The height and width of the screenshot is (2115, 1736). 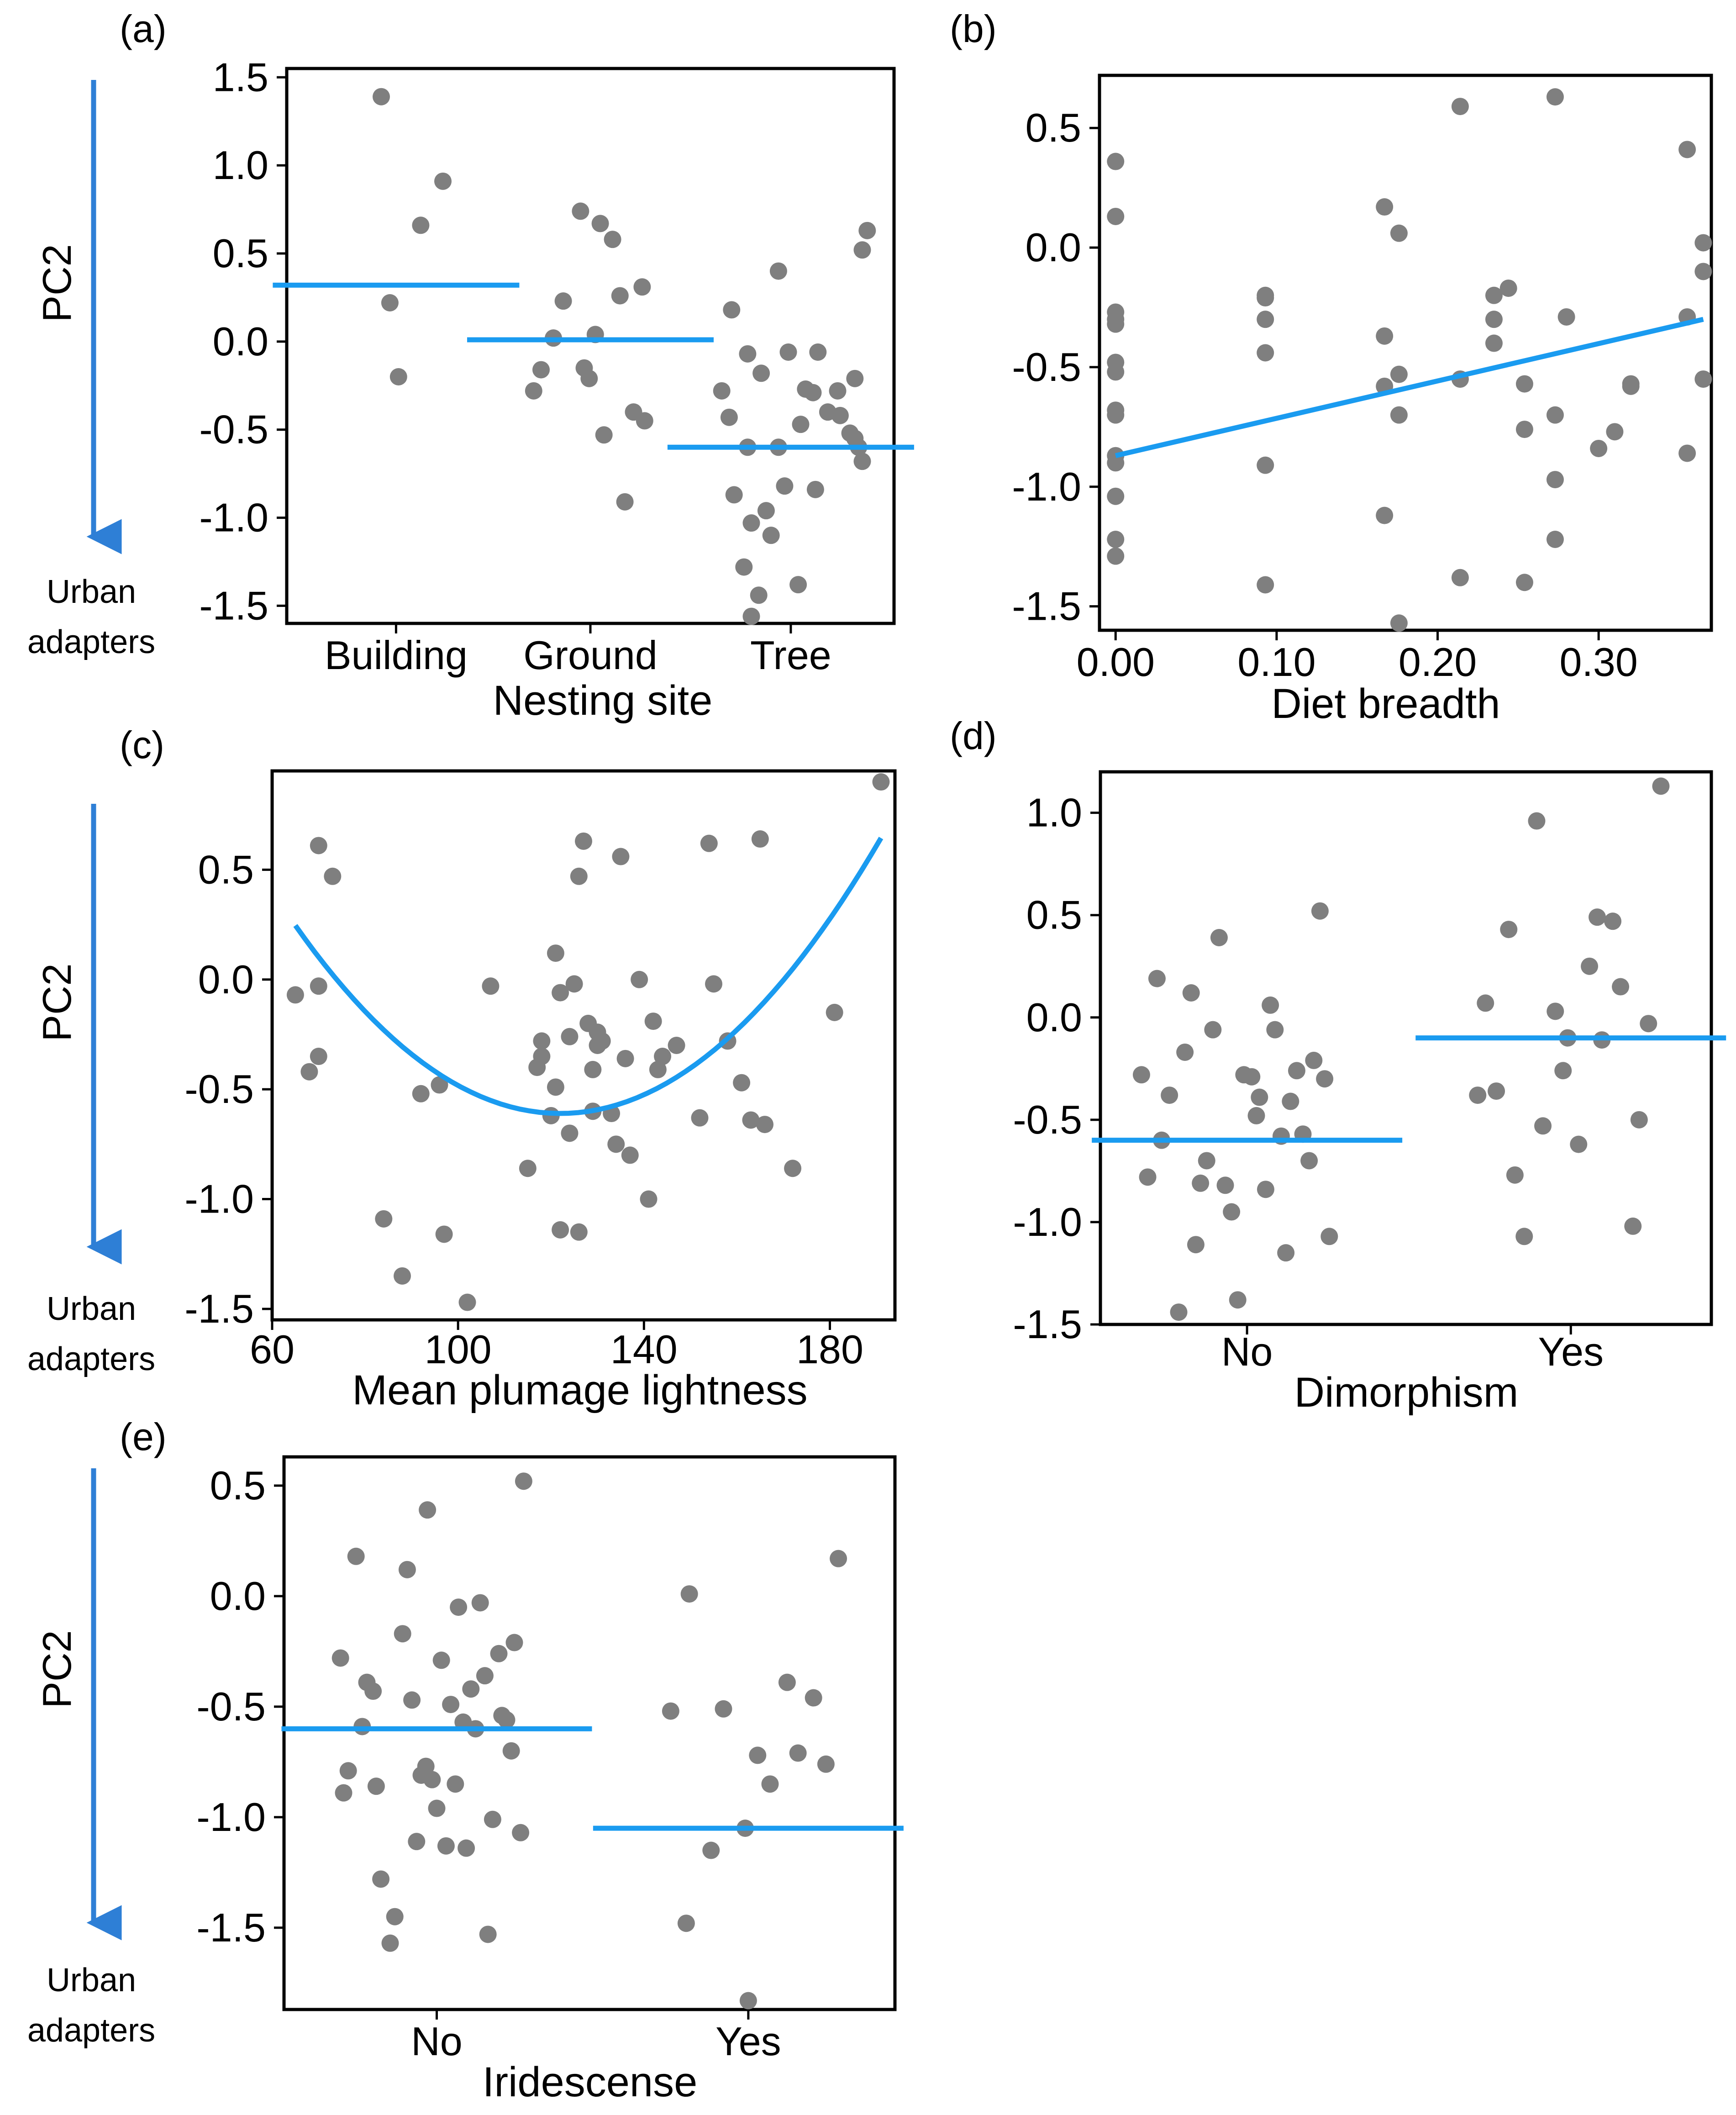 I want to click on x-ticks-c: 60 100 140 180, so click(x=556, y=1346).